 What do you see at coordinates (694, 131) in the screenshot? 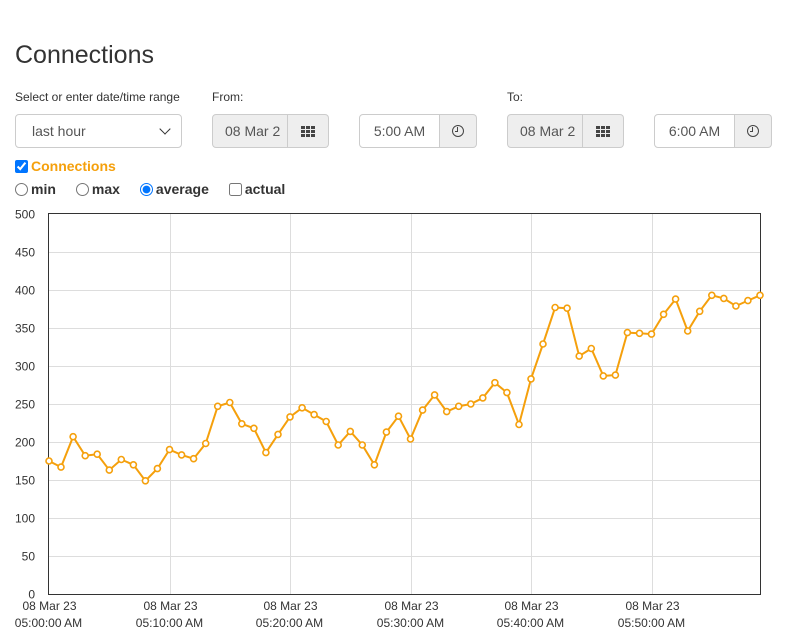
I see `to-time-input: 6:00 AM` at bounding box center [694, 131].